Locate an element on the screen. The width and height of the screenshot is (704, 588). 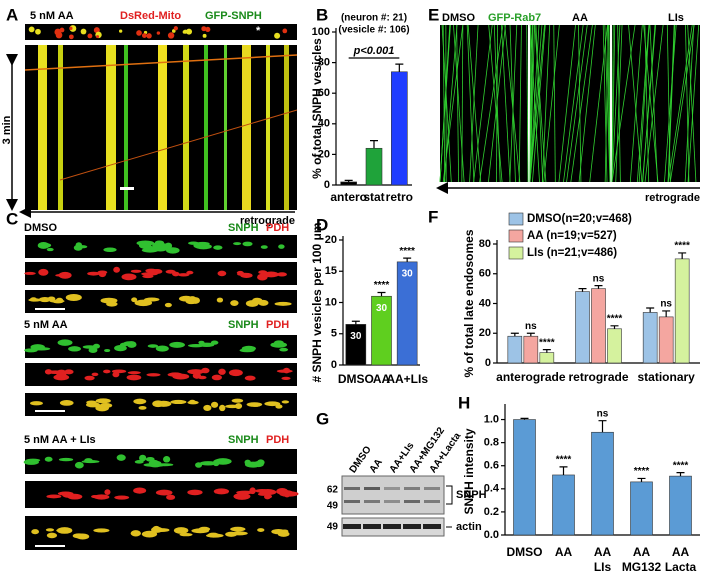
x-tick-label: AA+LIs is located at coordinates (407, 379).